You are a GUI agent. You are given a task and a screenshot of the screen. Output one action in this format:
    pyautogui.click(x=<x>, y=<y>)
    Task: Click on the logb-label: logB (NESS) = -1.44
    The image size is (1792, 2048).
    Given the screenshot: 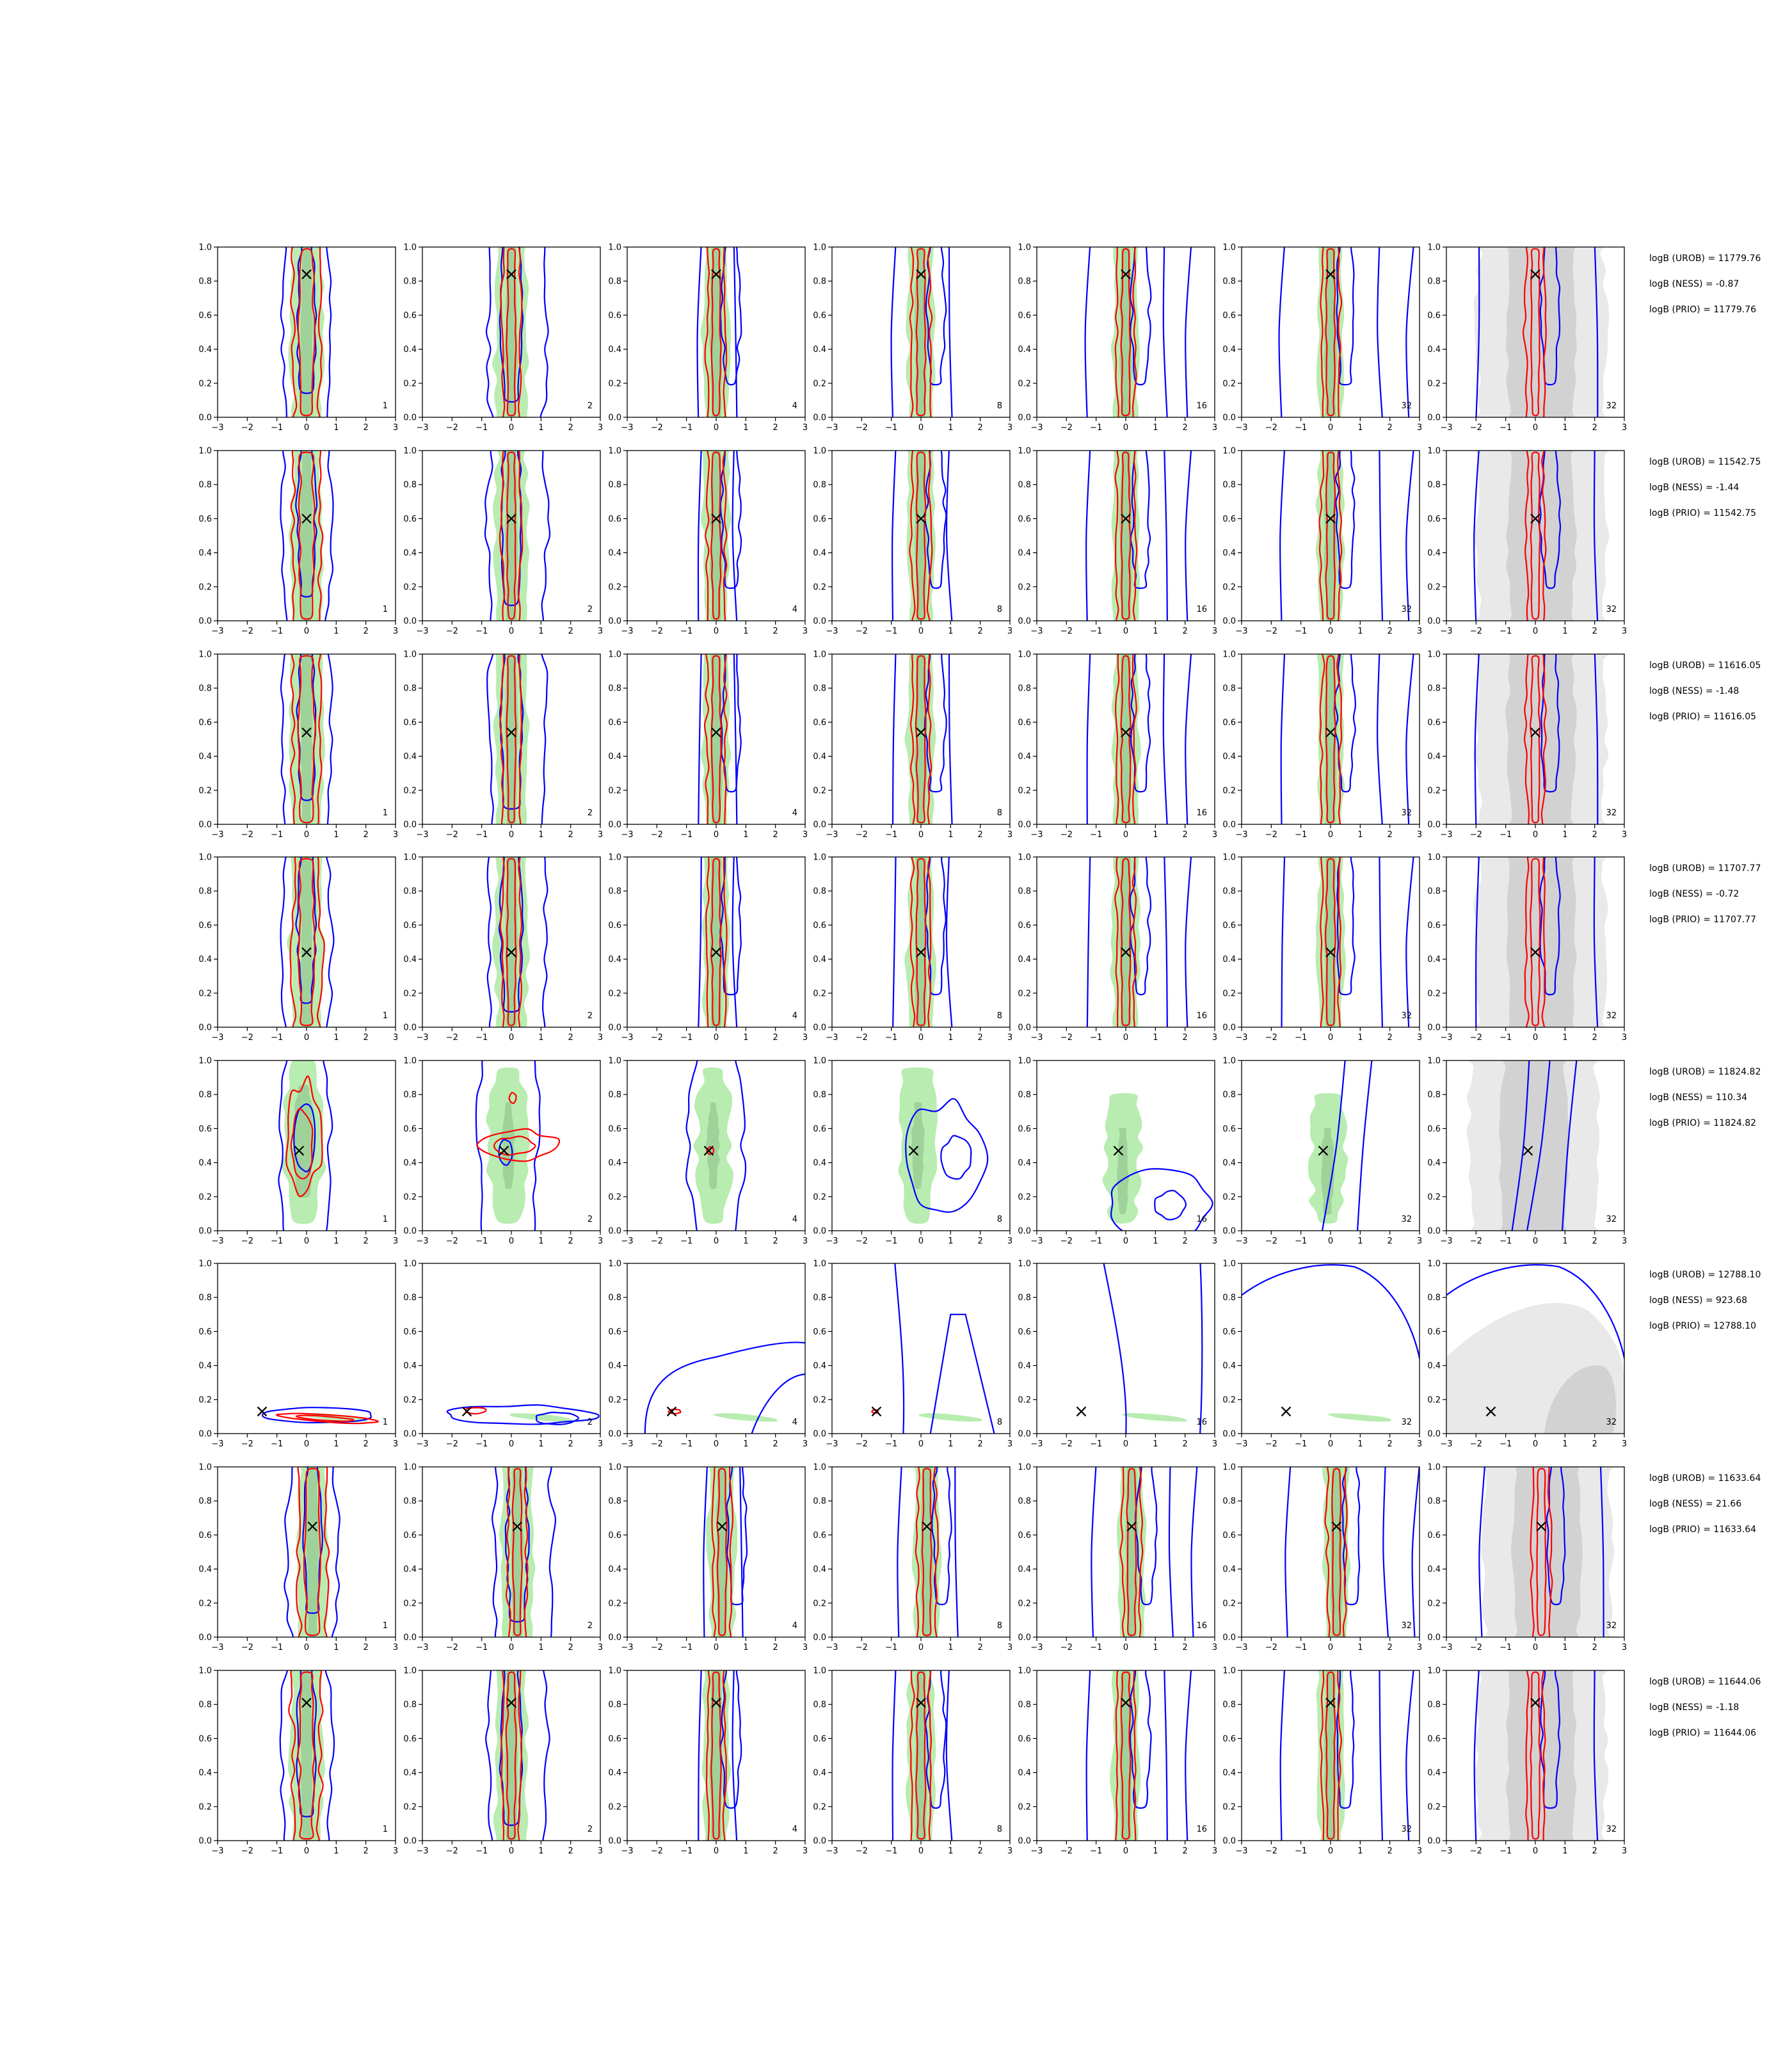 What is the action you would take?
    pyautogui.click(x=1694, y=488)
    